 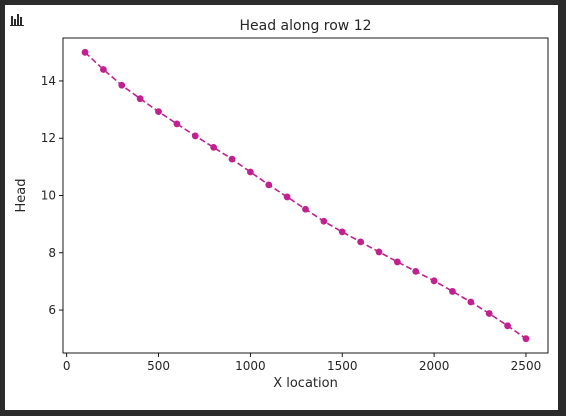 What do you see at coordinates (21, 196) in the screenshot?
I see `y-axis-label: Head` at bounding box center [21, 196].